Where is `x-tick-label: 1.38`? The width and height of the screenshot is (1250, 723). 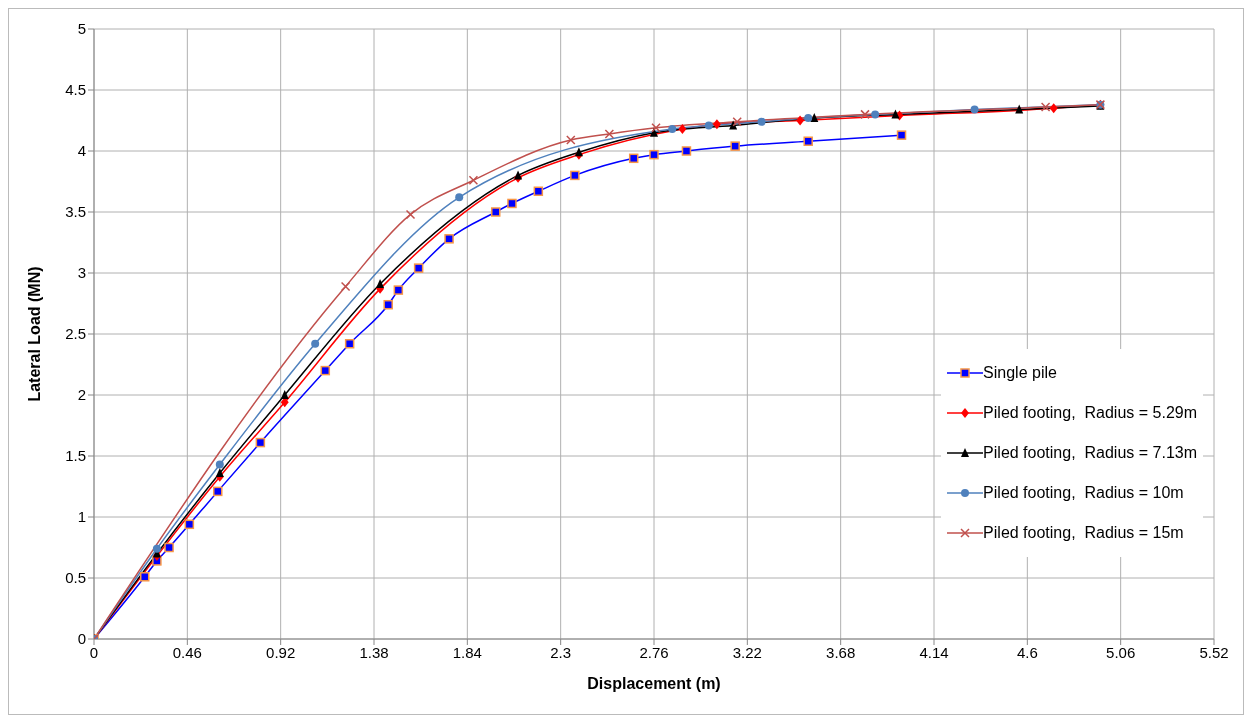 x-tick-label: 1.38 is located at coordinates (374, 652).